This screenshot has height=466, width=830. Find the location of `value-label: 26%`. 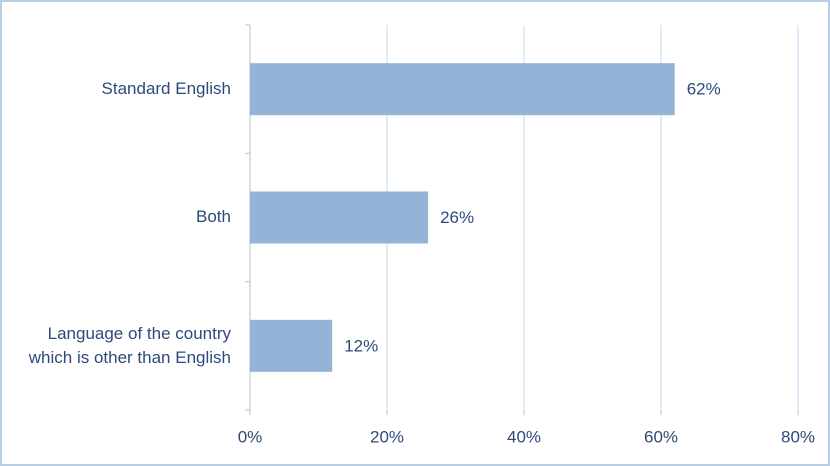

value-label: 26% is located at coordinates (457, 217).